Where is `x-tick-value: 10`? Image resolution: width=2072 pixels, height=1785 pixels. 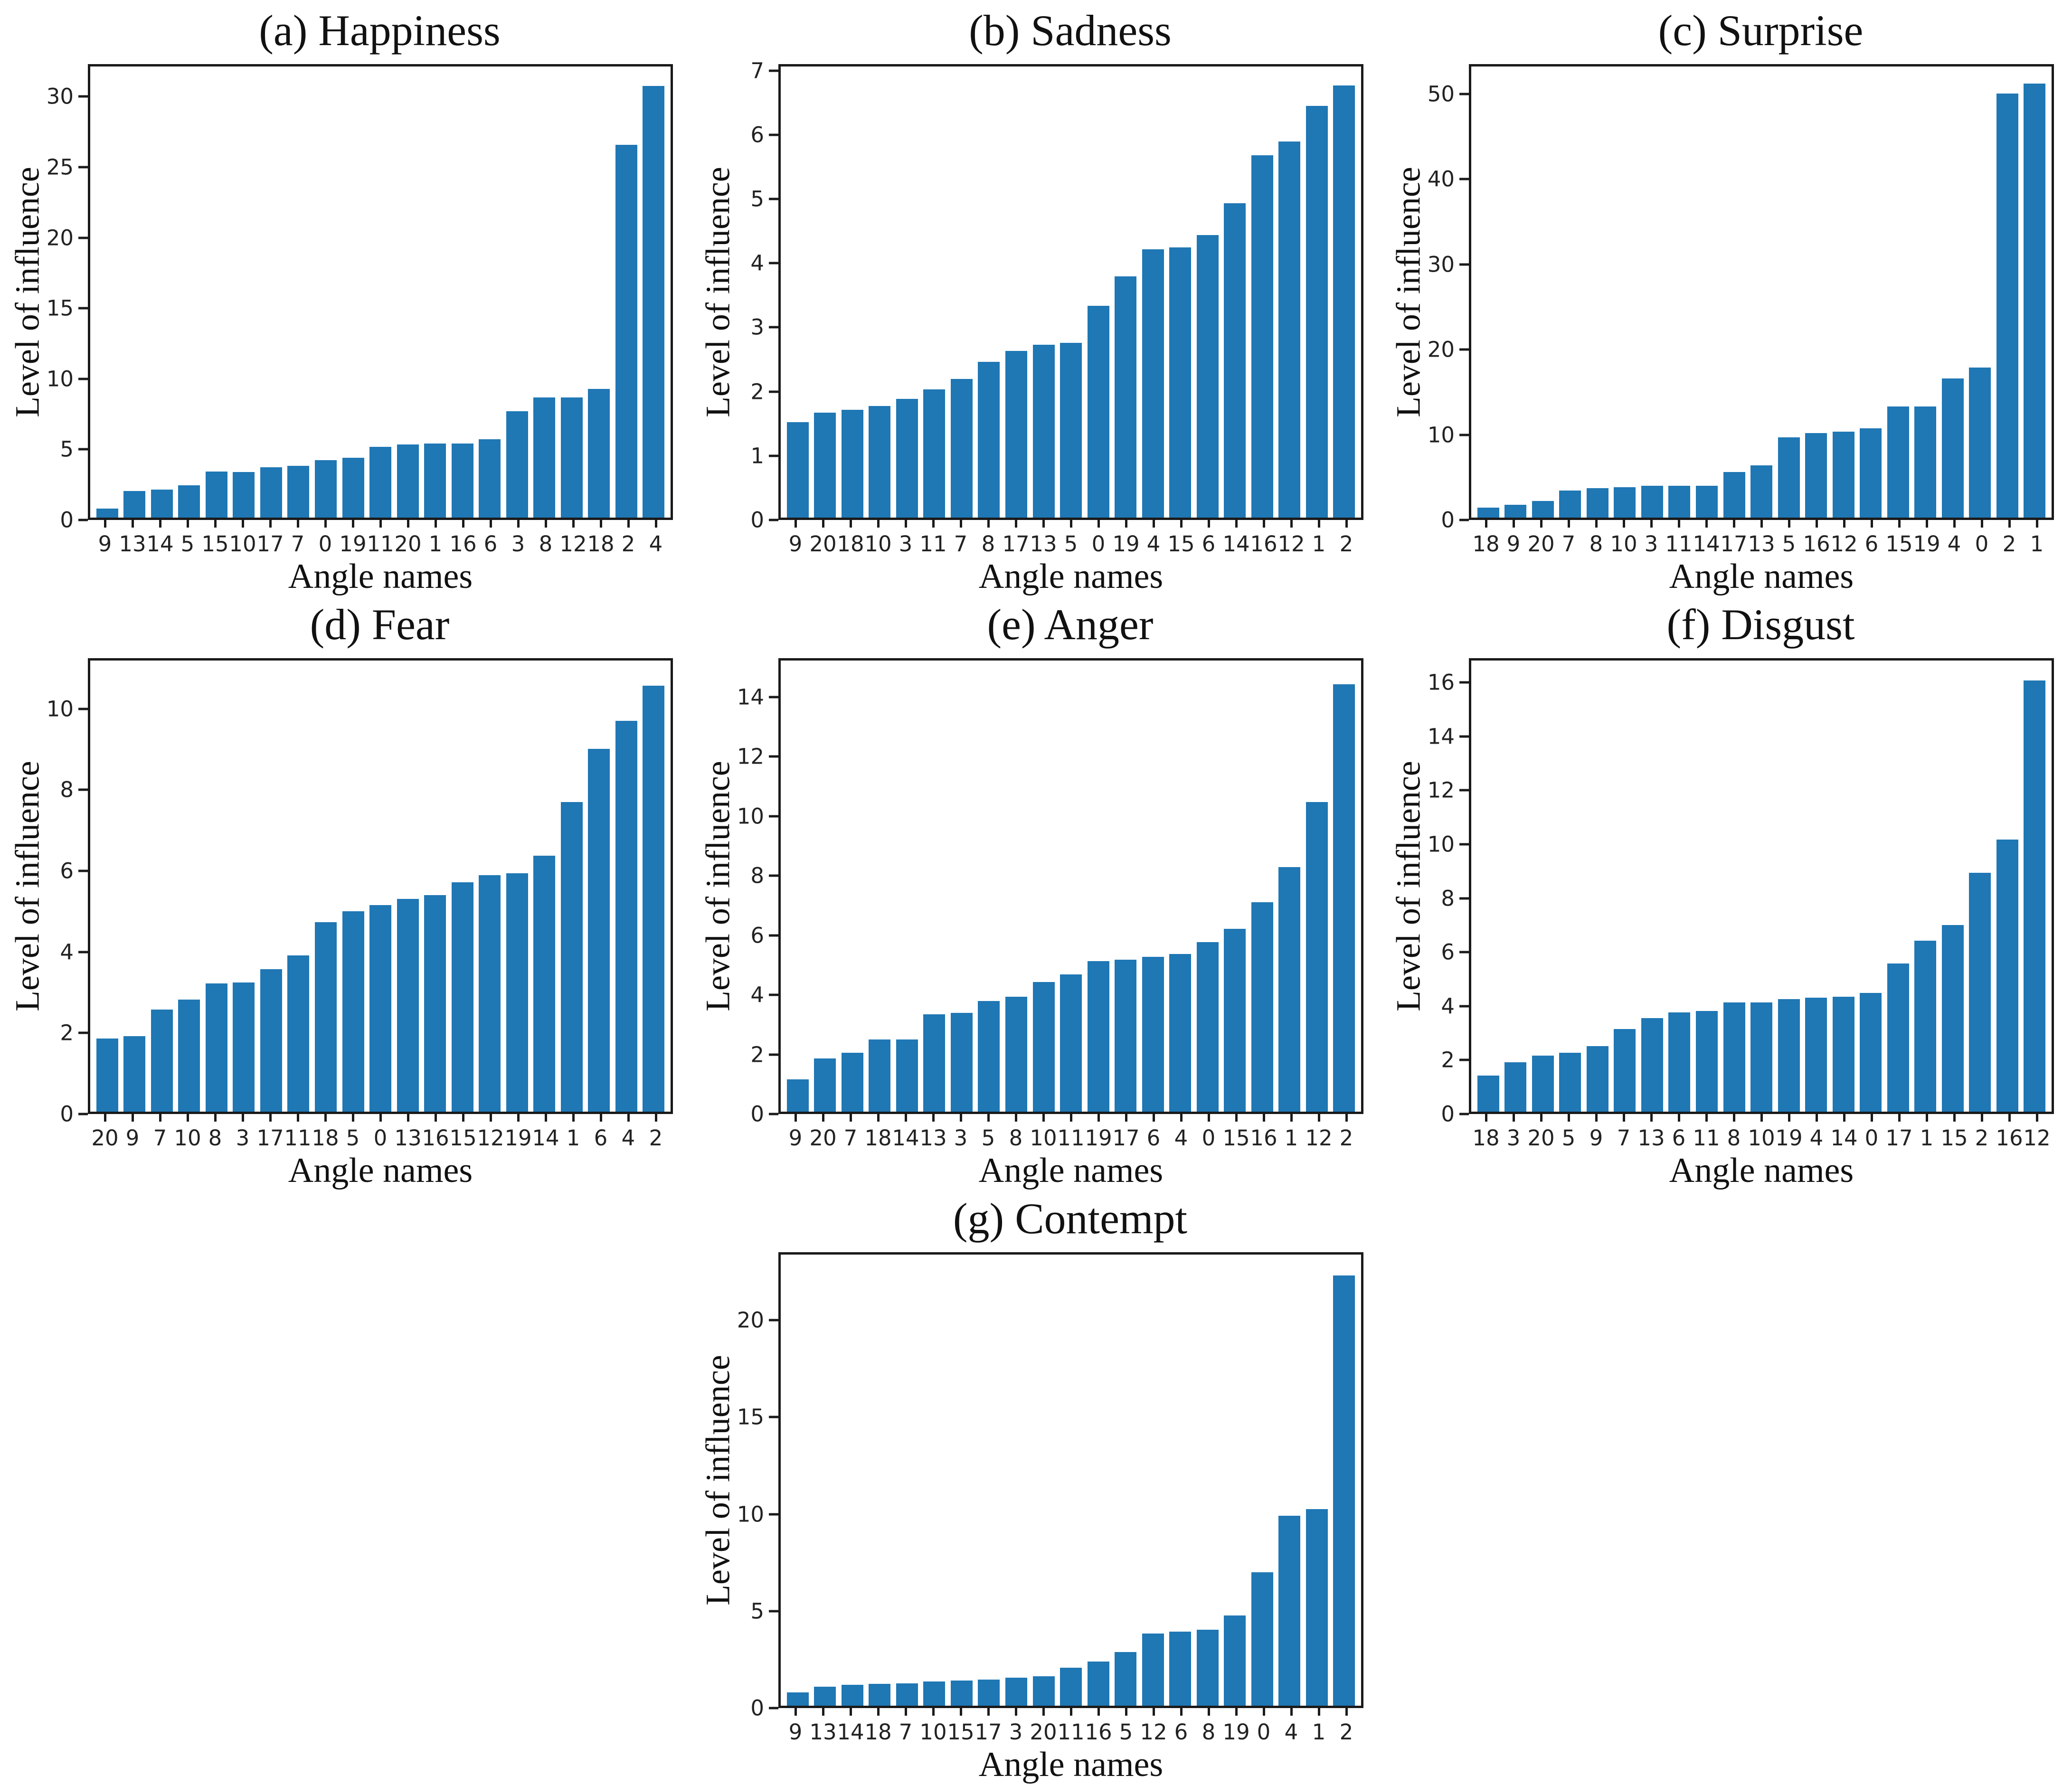
x-tick-value: 10 is located at coordinates (1761, 1138).